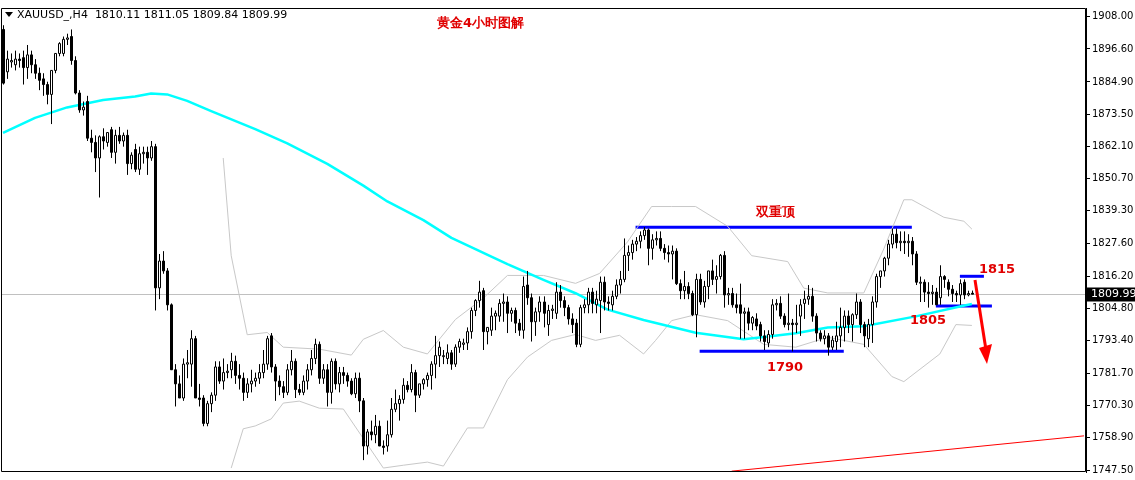 Image resolution: width=1135 pixels, height=480 pixels. Describe the element at coordinates (775, 212) in the screenshot. I see `annotation: 双重顶` at that location.